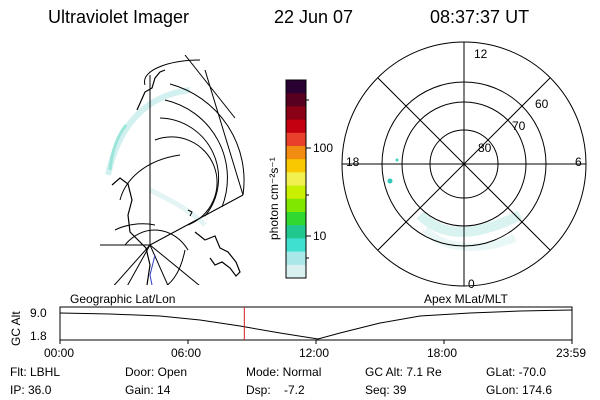 The width and height of the screenshot is (600, 400). I want to click on x-tick-2359: 23:59, so click(571, 353).